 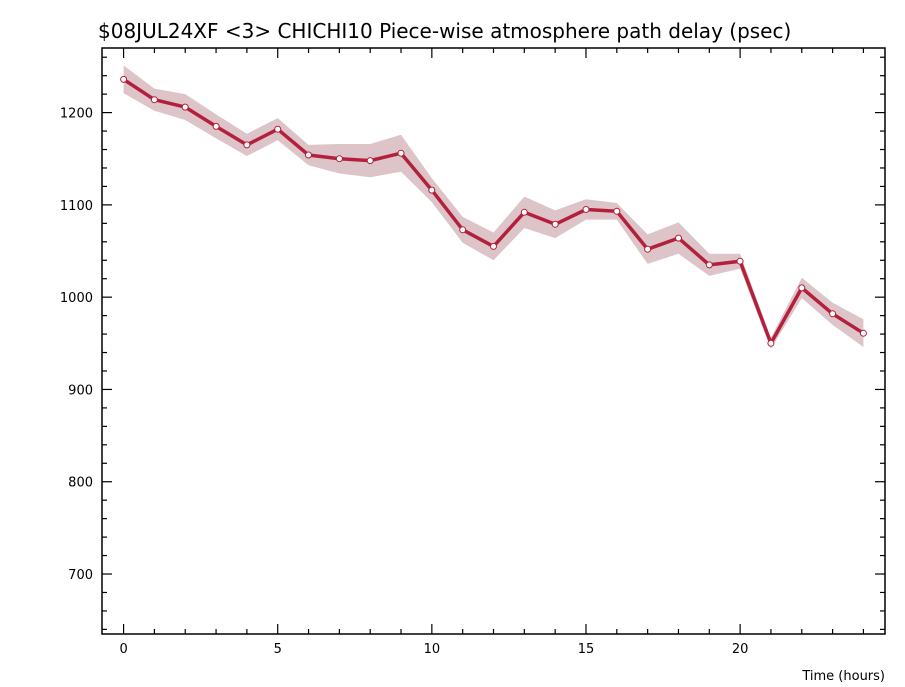 What do you see at coordinates (843, 676) in the screenshot?
I see `x-axis-label: Time (hours)` at bounding box center [843, 676].